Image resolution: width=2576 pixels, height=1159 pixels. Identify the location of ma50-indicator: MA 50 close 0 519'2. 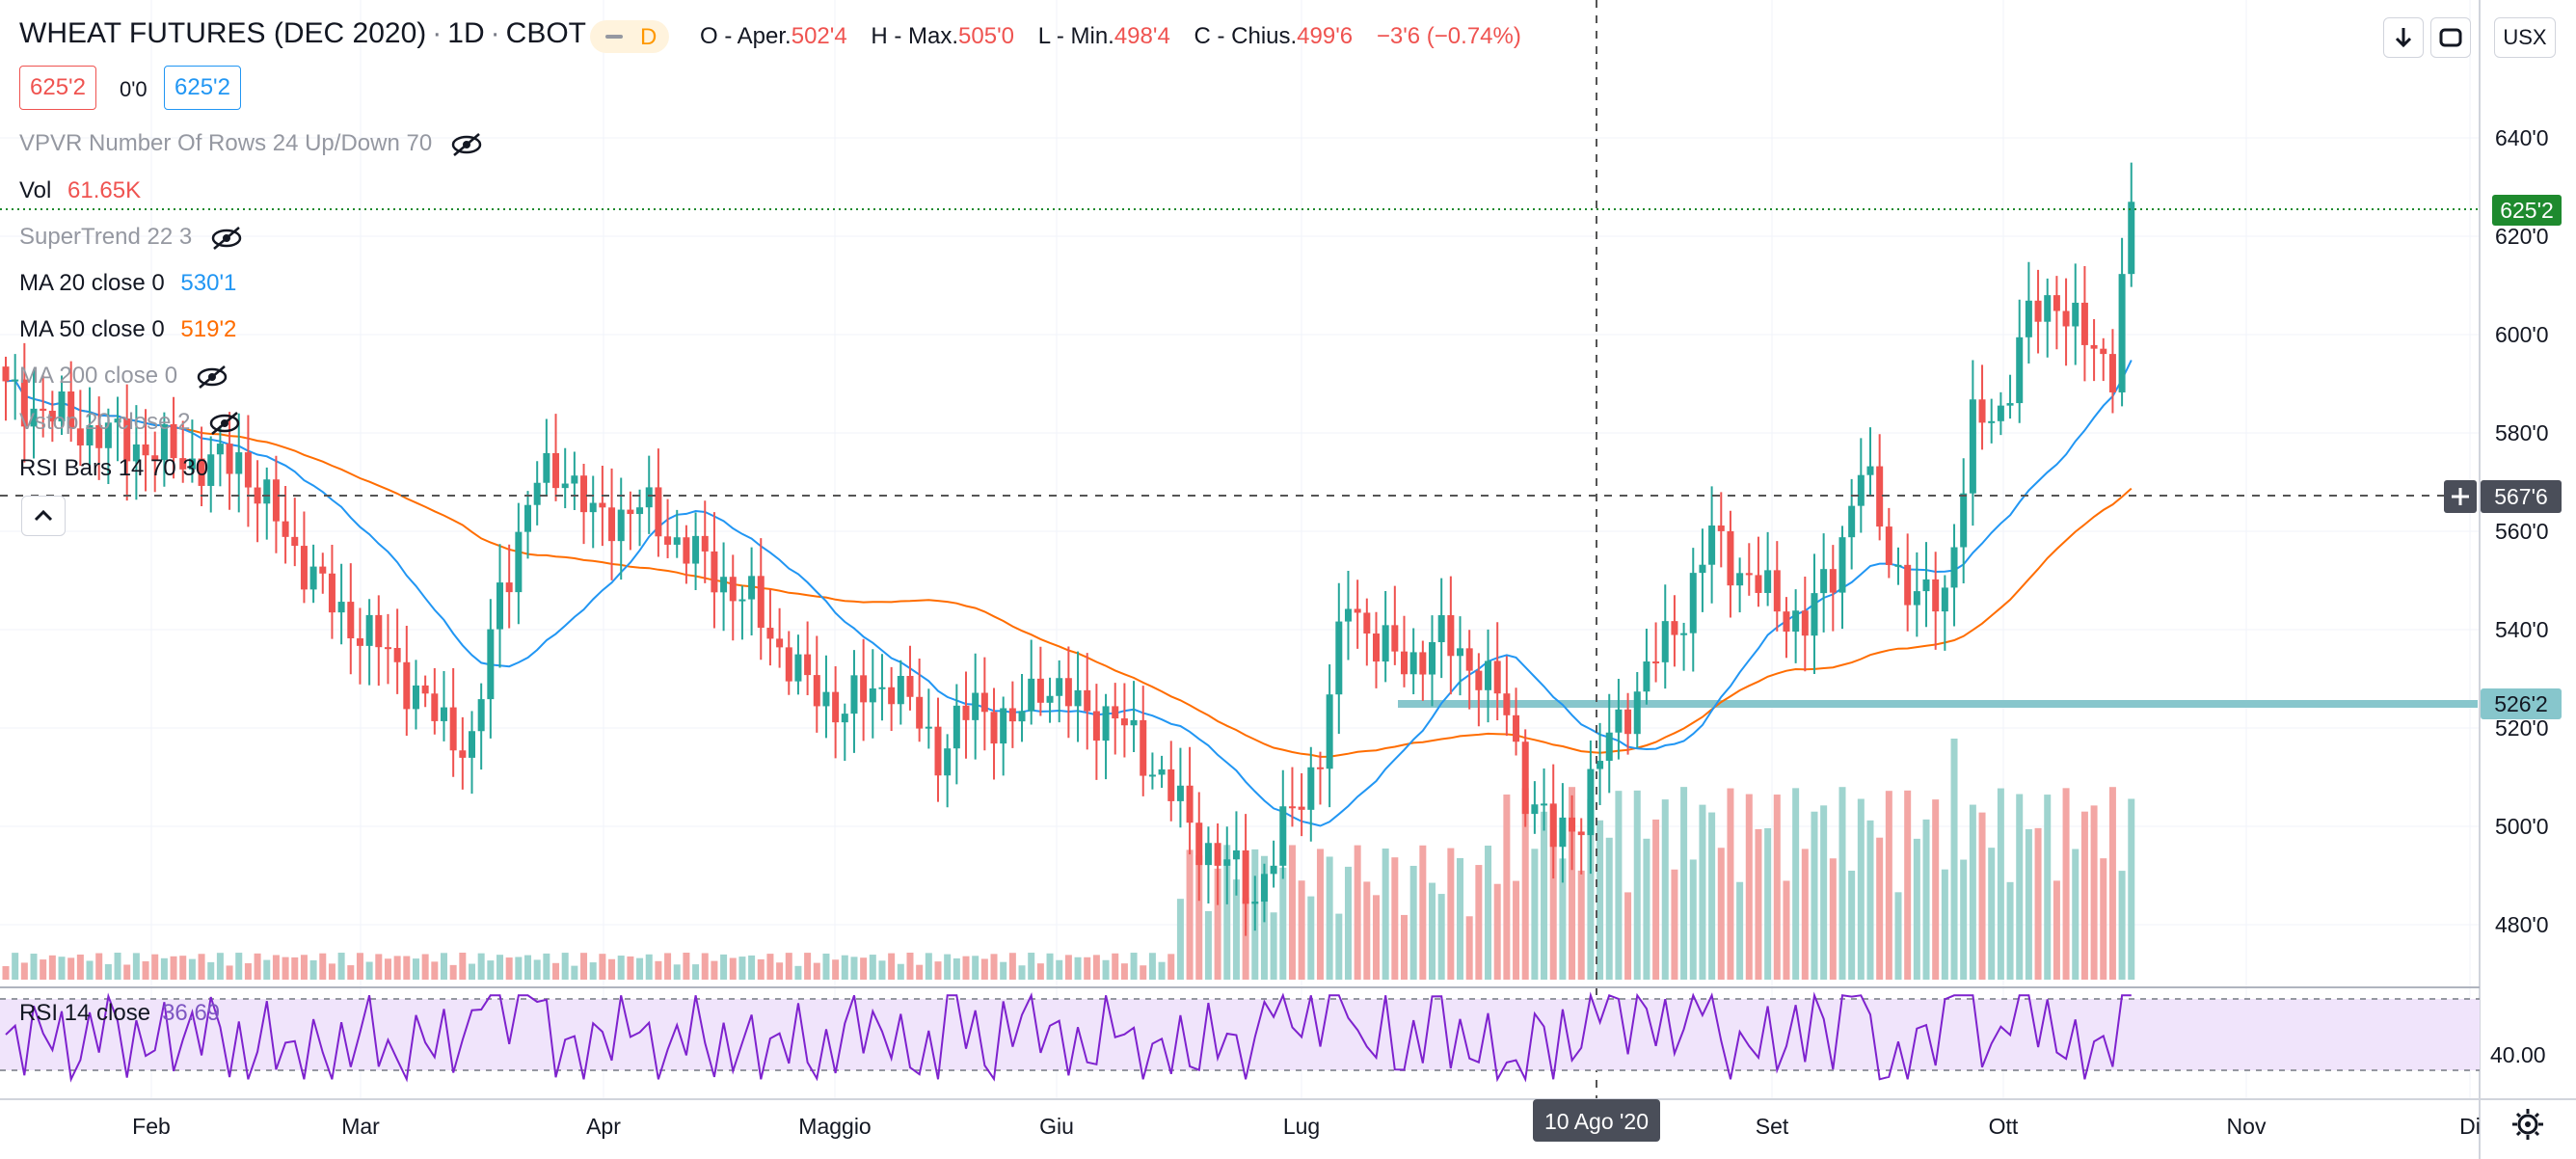
(128, 329).